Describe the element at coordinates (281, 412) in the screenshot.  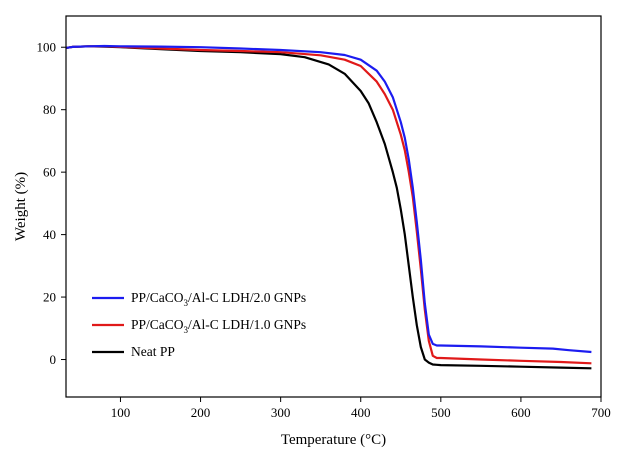
I see `x-tick-label: 300` at that location.